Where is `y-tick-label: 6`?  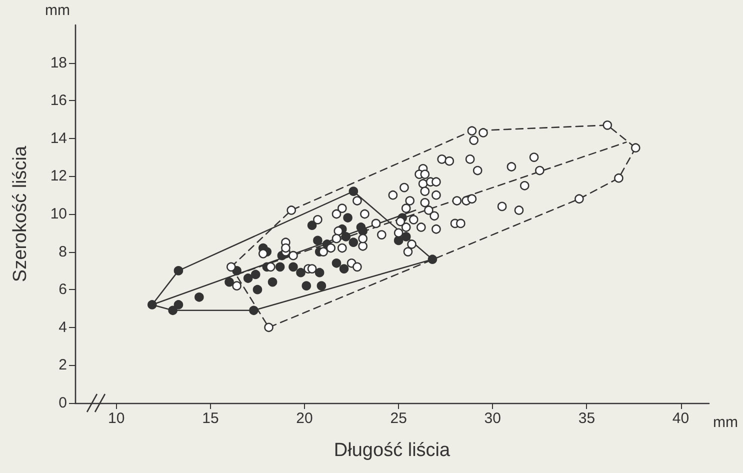 y-tick-label: 6 is located at coordinates (62, 289).